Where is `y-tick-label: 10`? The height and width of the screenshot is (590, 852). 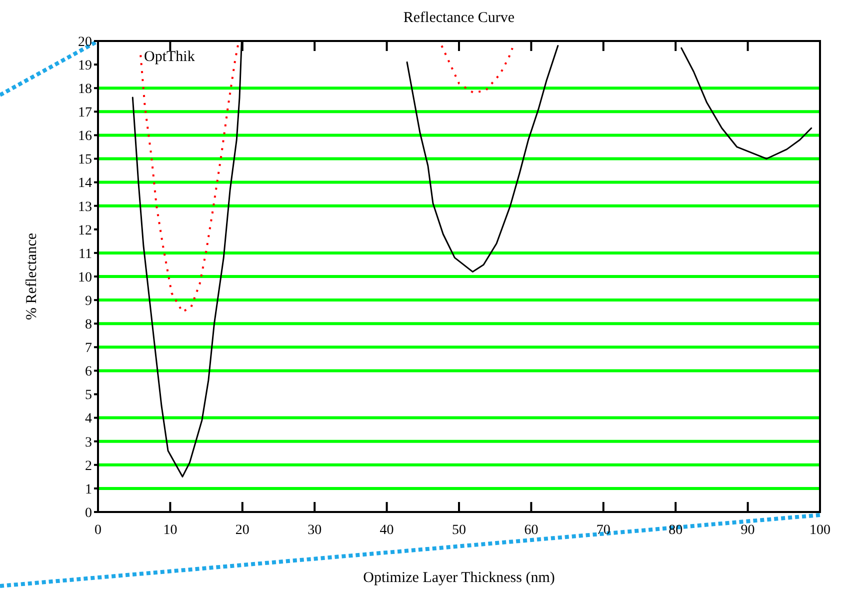
y-tick-label: 10 is located at coordinates (85, 278).